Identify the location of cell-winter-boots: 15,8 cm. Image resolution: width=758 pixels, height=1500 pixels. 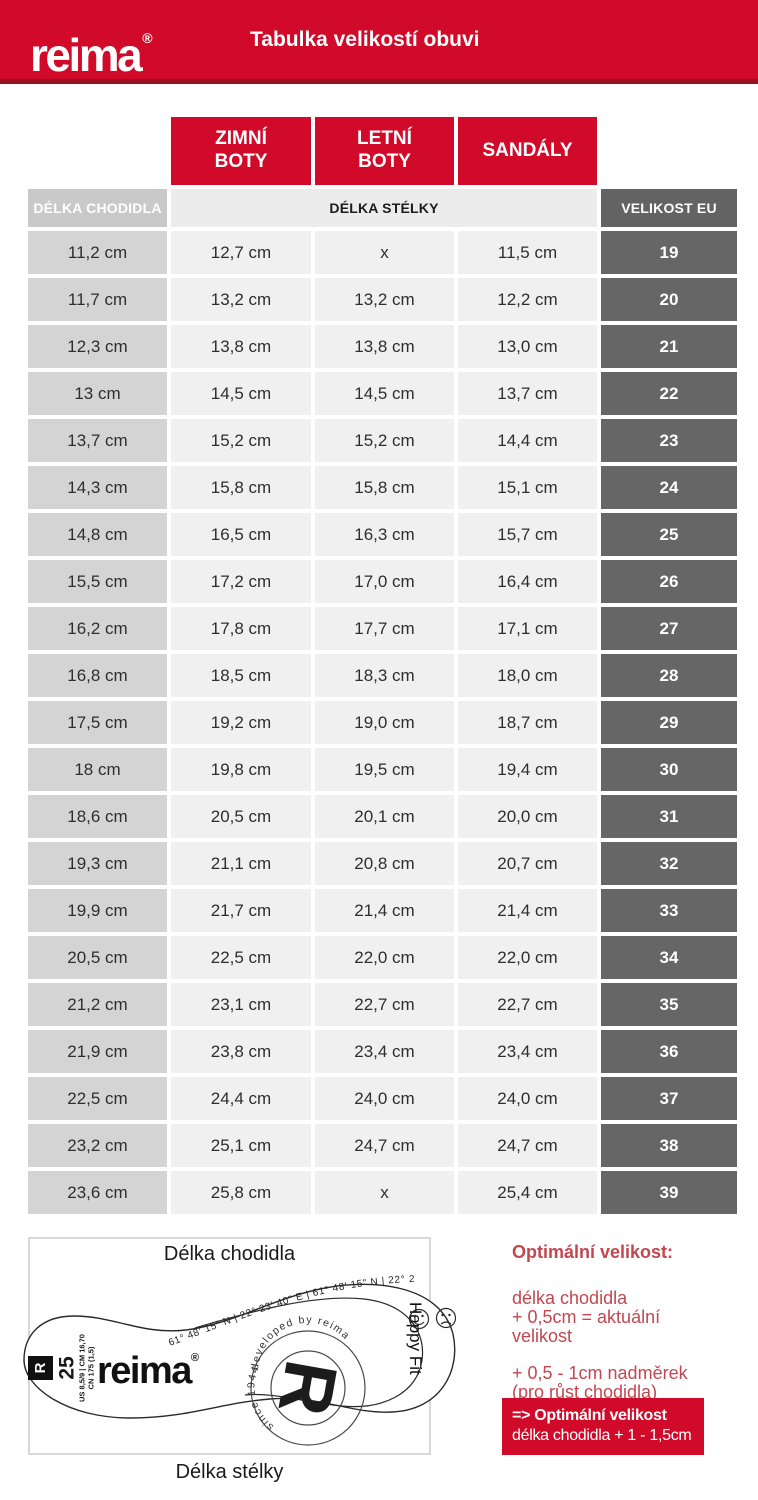
(241, 487).